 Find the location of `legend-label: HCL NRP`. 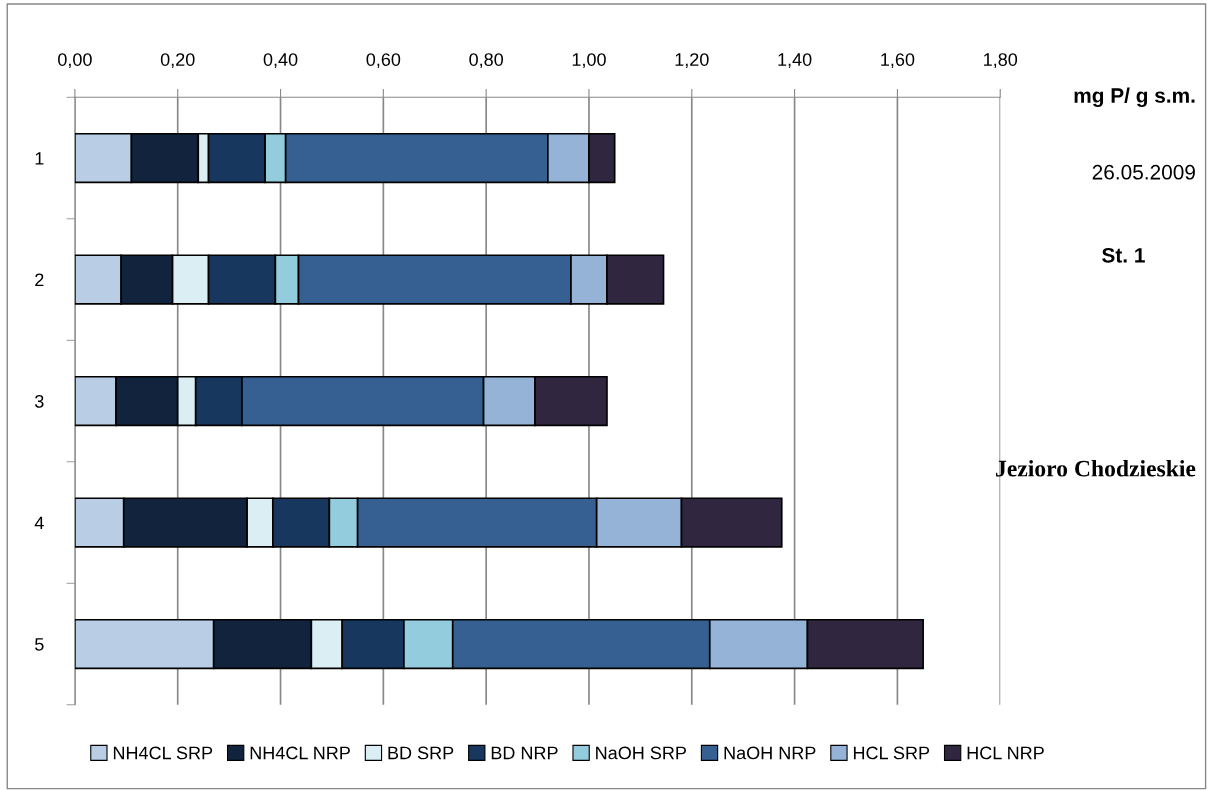

legend-label: HCL NRP is located at coordinates (1005, 753).